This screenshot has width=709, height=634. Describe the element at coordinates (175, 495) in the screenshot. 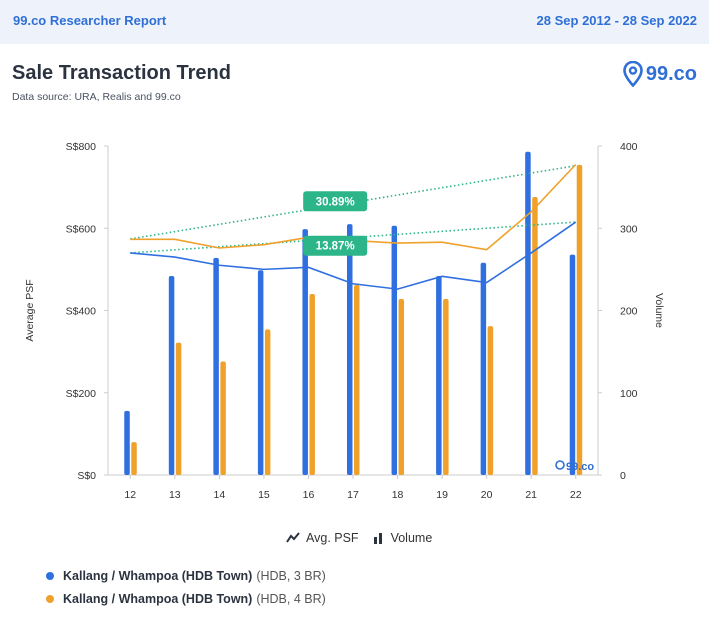

I see `x-tick-label: 13` at that location.